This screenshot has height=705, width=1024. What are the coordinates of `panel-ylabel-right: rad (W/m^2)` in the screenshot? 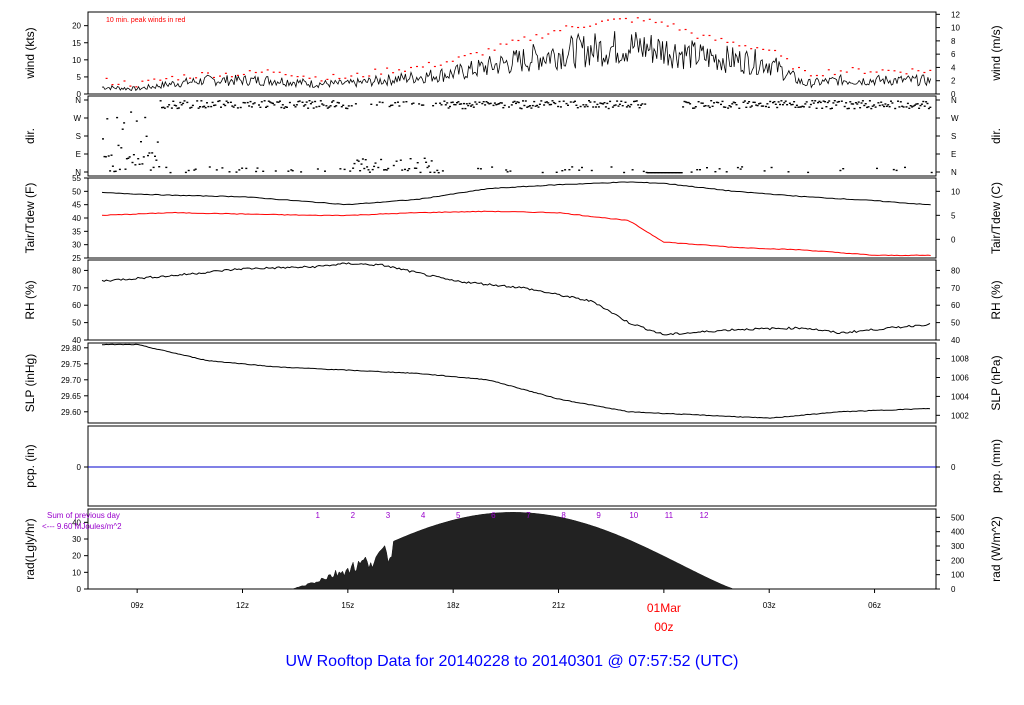 It's located at (996, 549).